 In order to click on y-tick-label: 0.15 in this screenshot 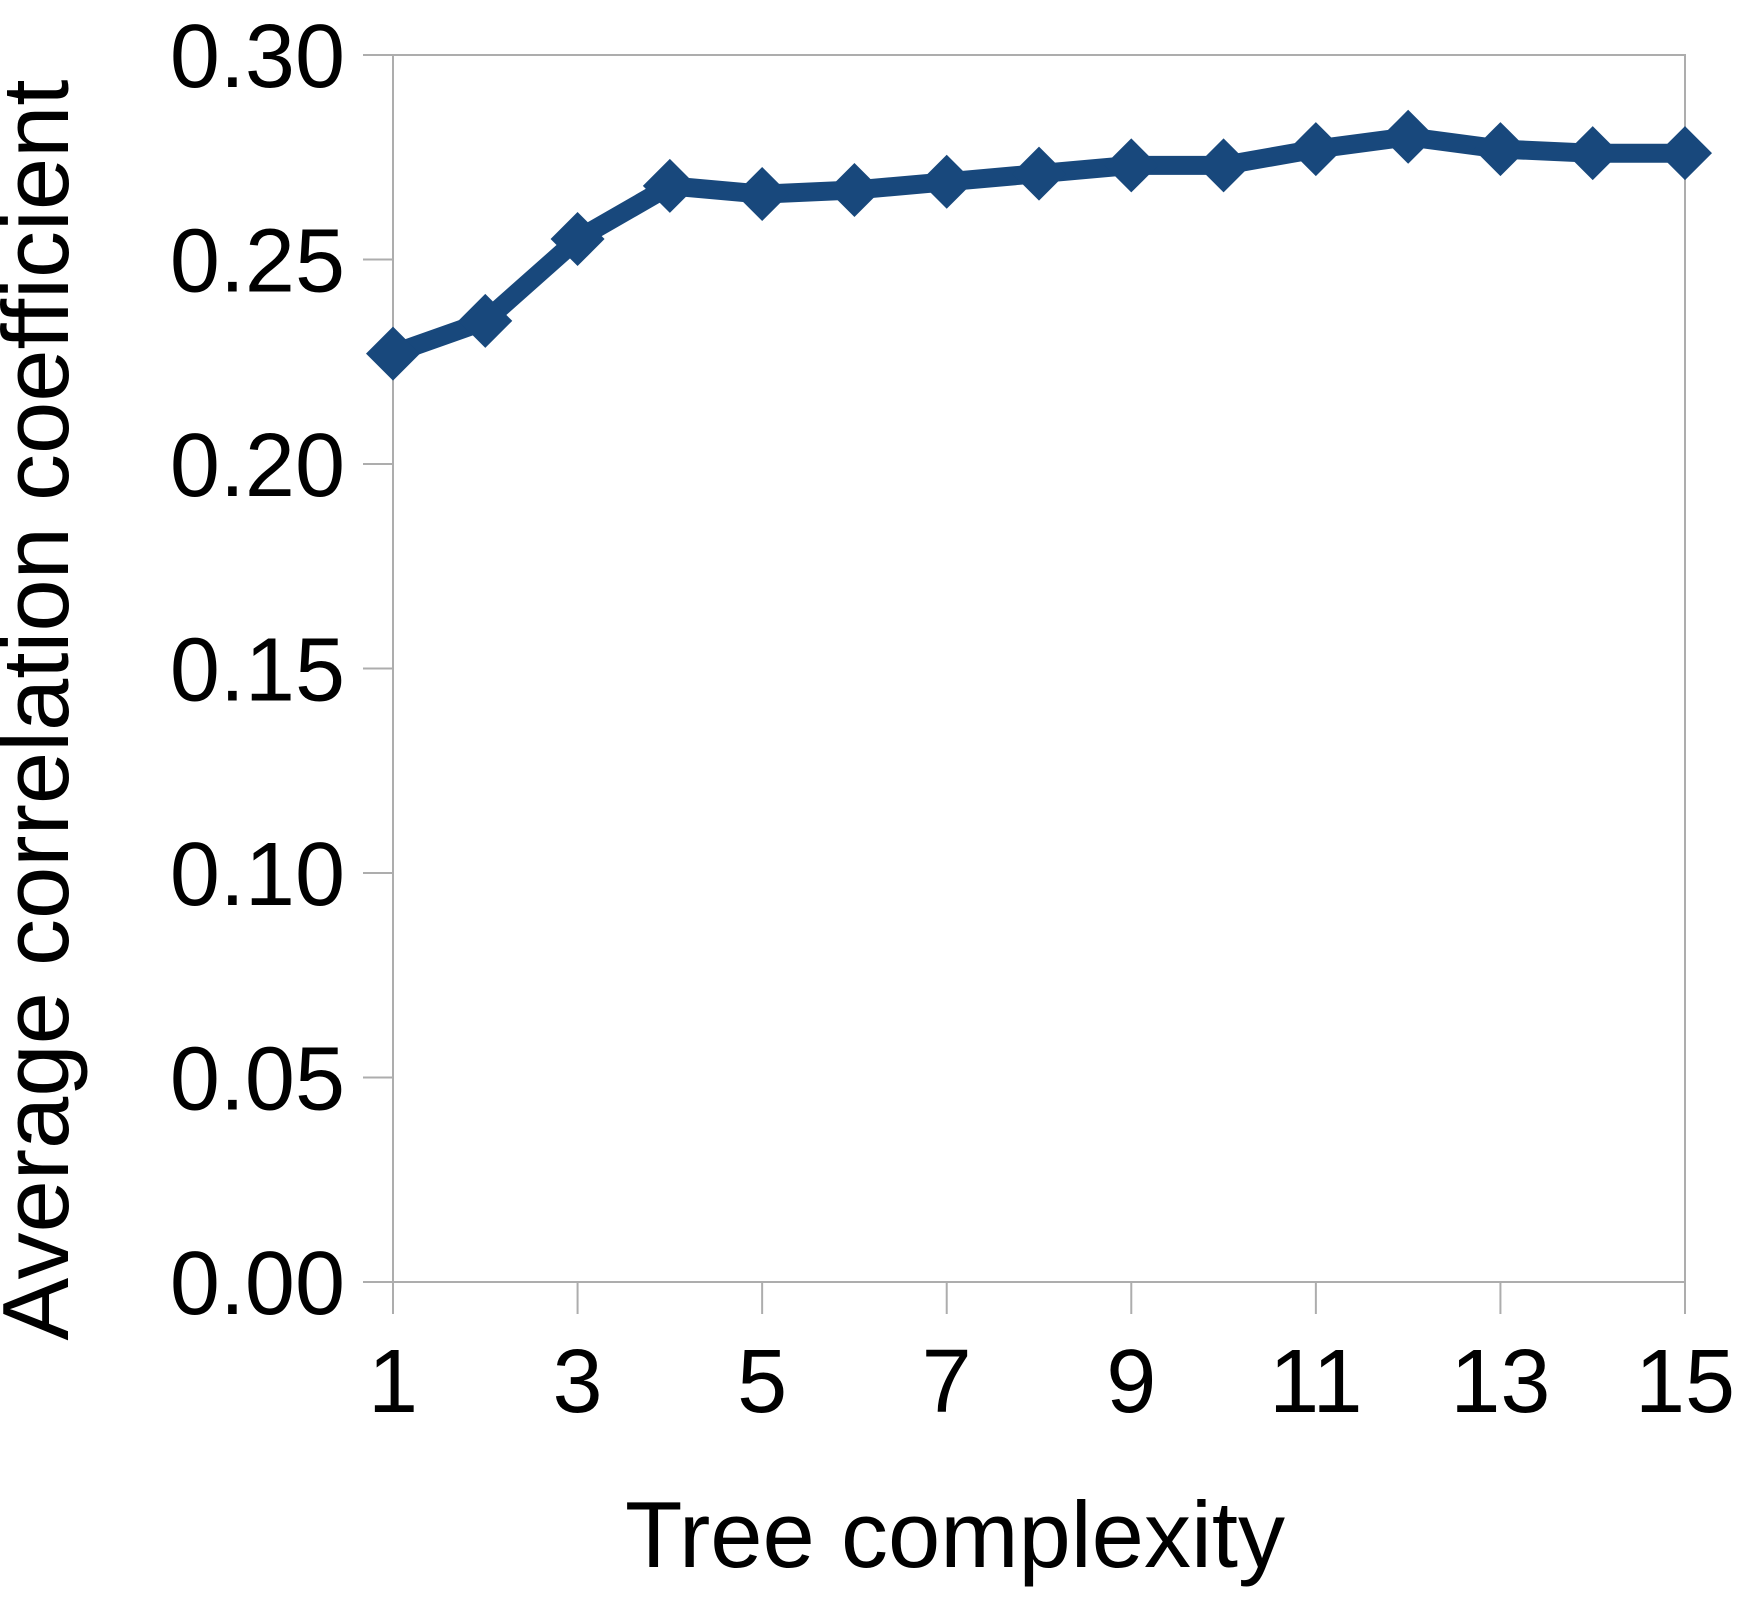, I will do `click(257, 671)`.